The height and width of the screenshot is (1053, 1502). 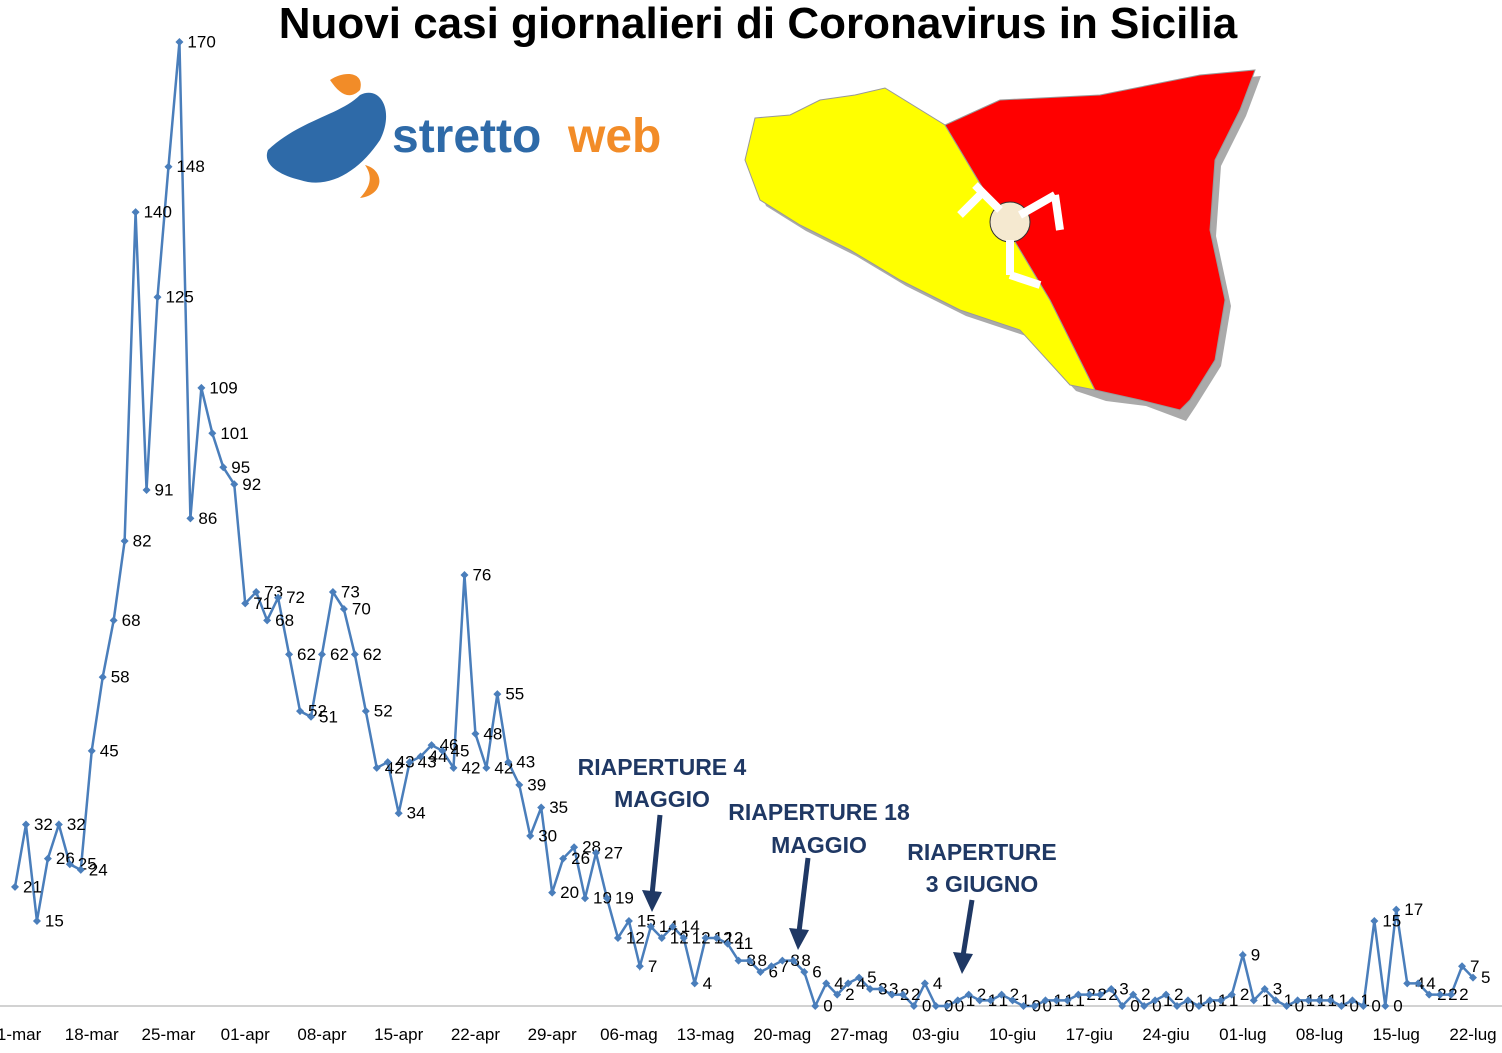 What do you see at coordinates (245, 1034) in the screenshot?
I see `x-tick-label: 01-apr` at bounding box center [245, 1034].